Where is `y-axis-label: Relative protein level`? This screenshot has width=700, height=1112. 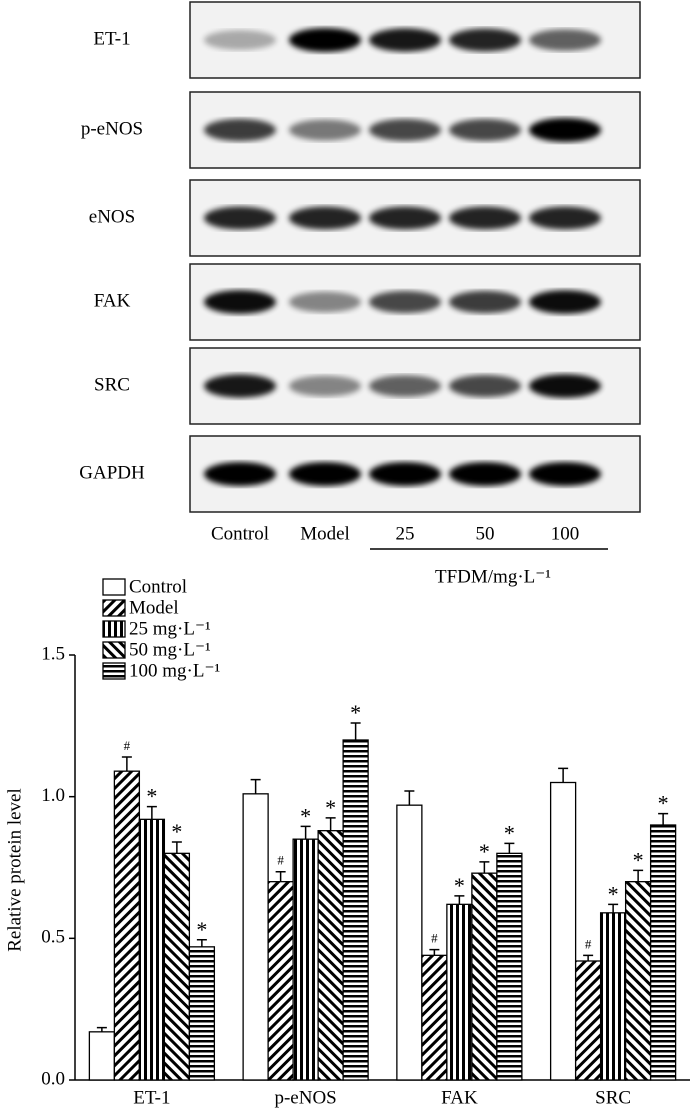 y-axis-label: Relative protein level is located at coordinates (14, 870).